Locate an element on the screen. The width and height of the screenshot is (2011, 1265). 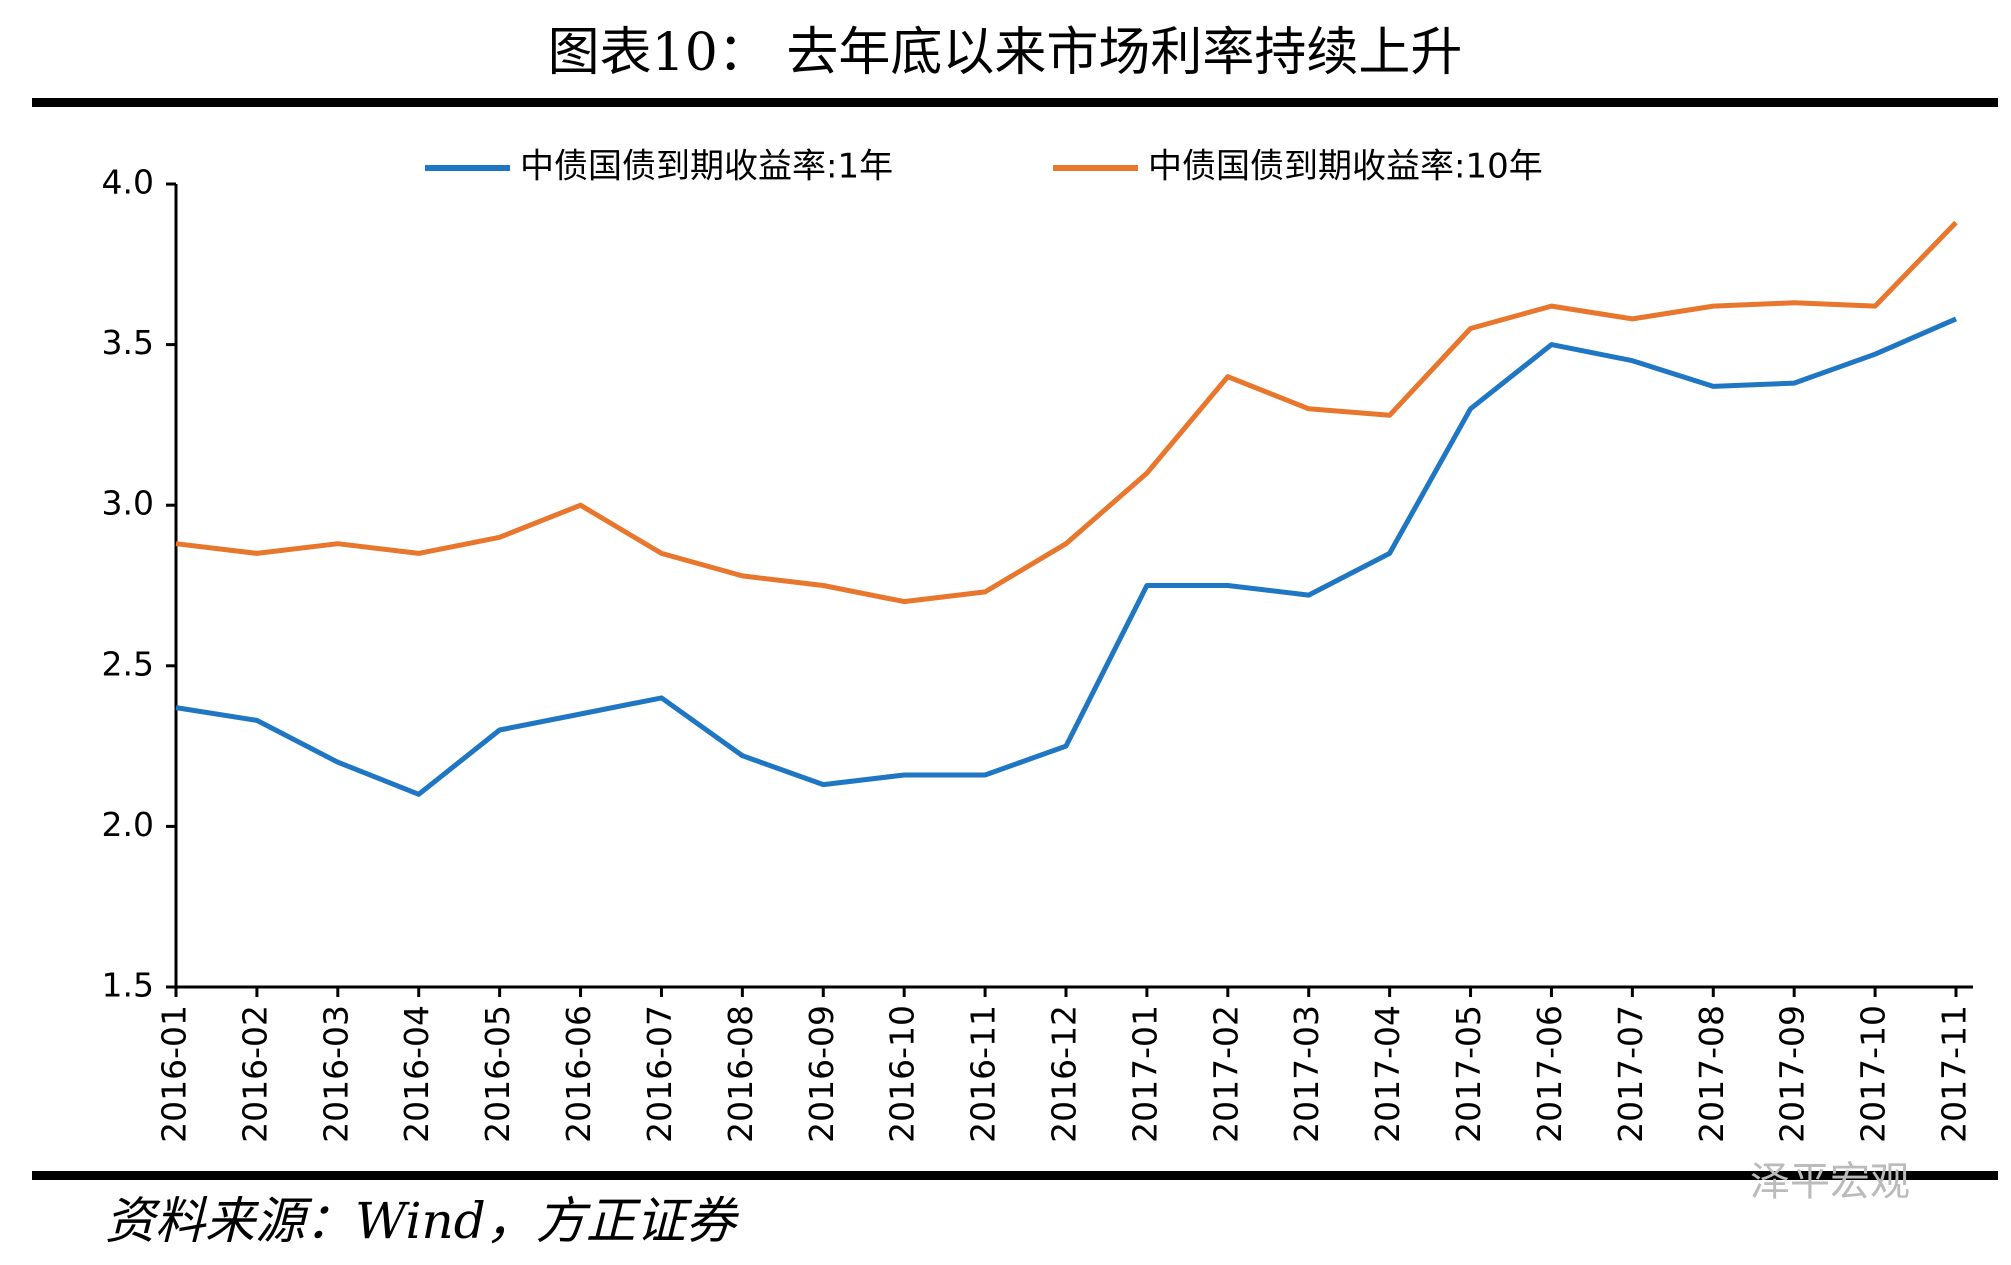
x-tick-label: 2016-01 is located at coordinates (174, 1074).